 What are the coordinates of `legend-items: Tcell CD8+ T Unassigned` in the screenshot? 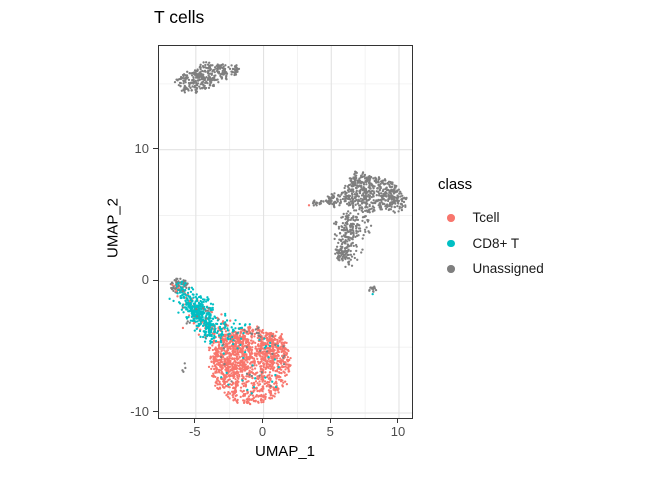 It's located at (491, 243).